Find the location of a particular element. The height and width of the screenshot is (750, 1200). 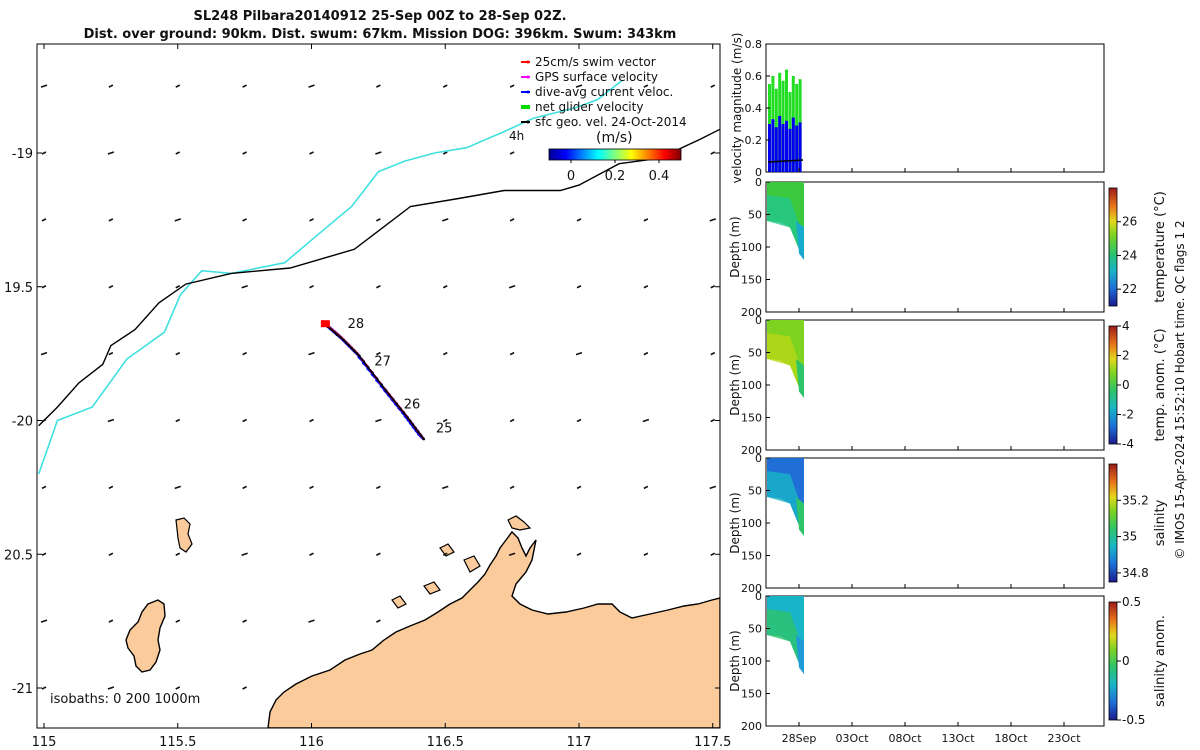

map-y-tick-label: -20 is located at coordinates (22, 422).